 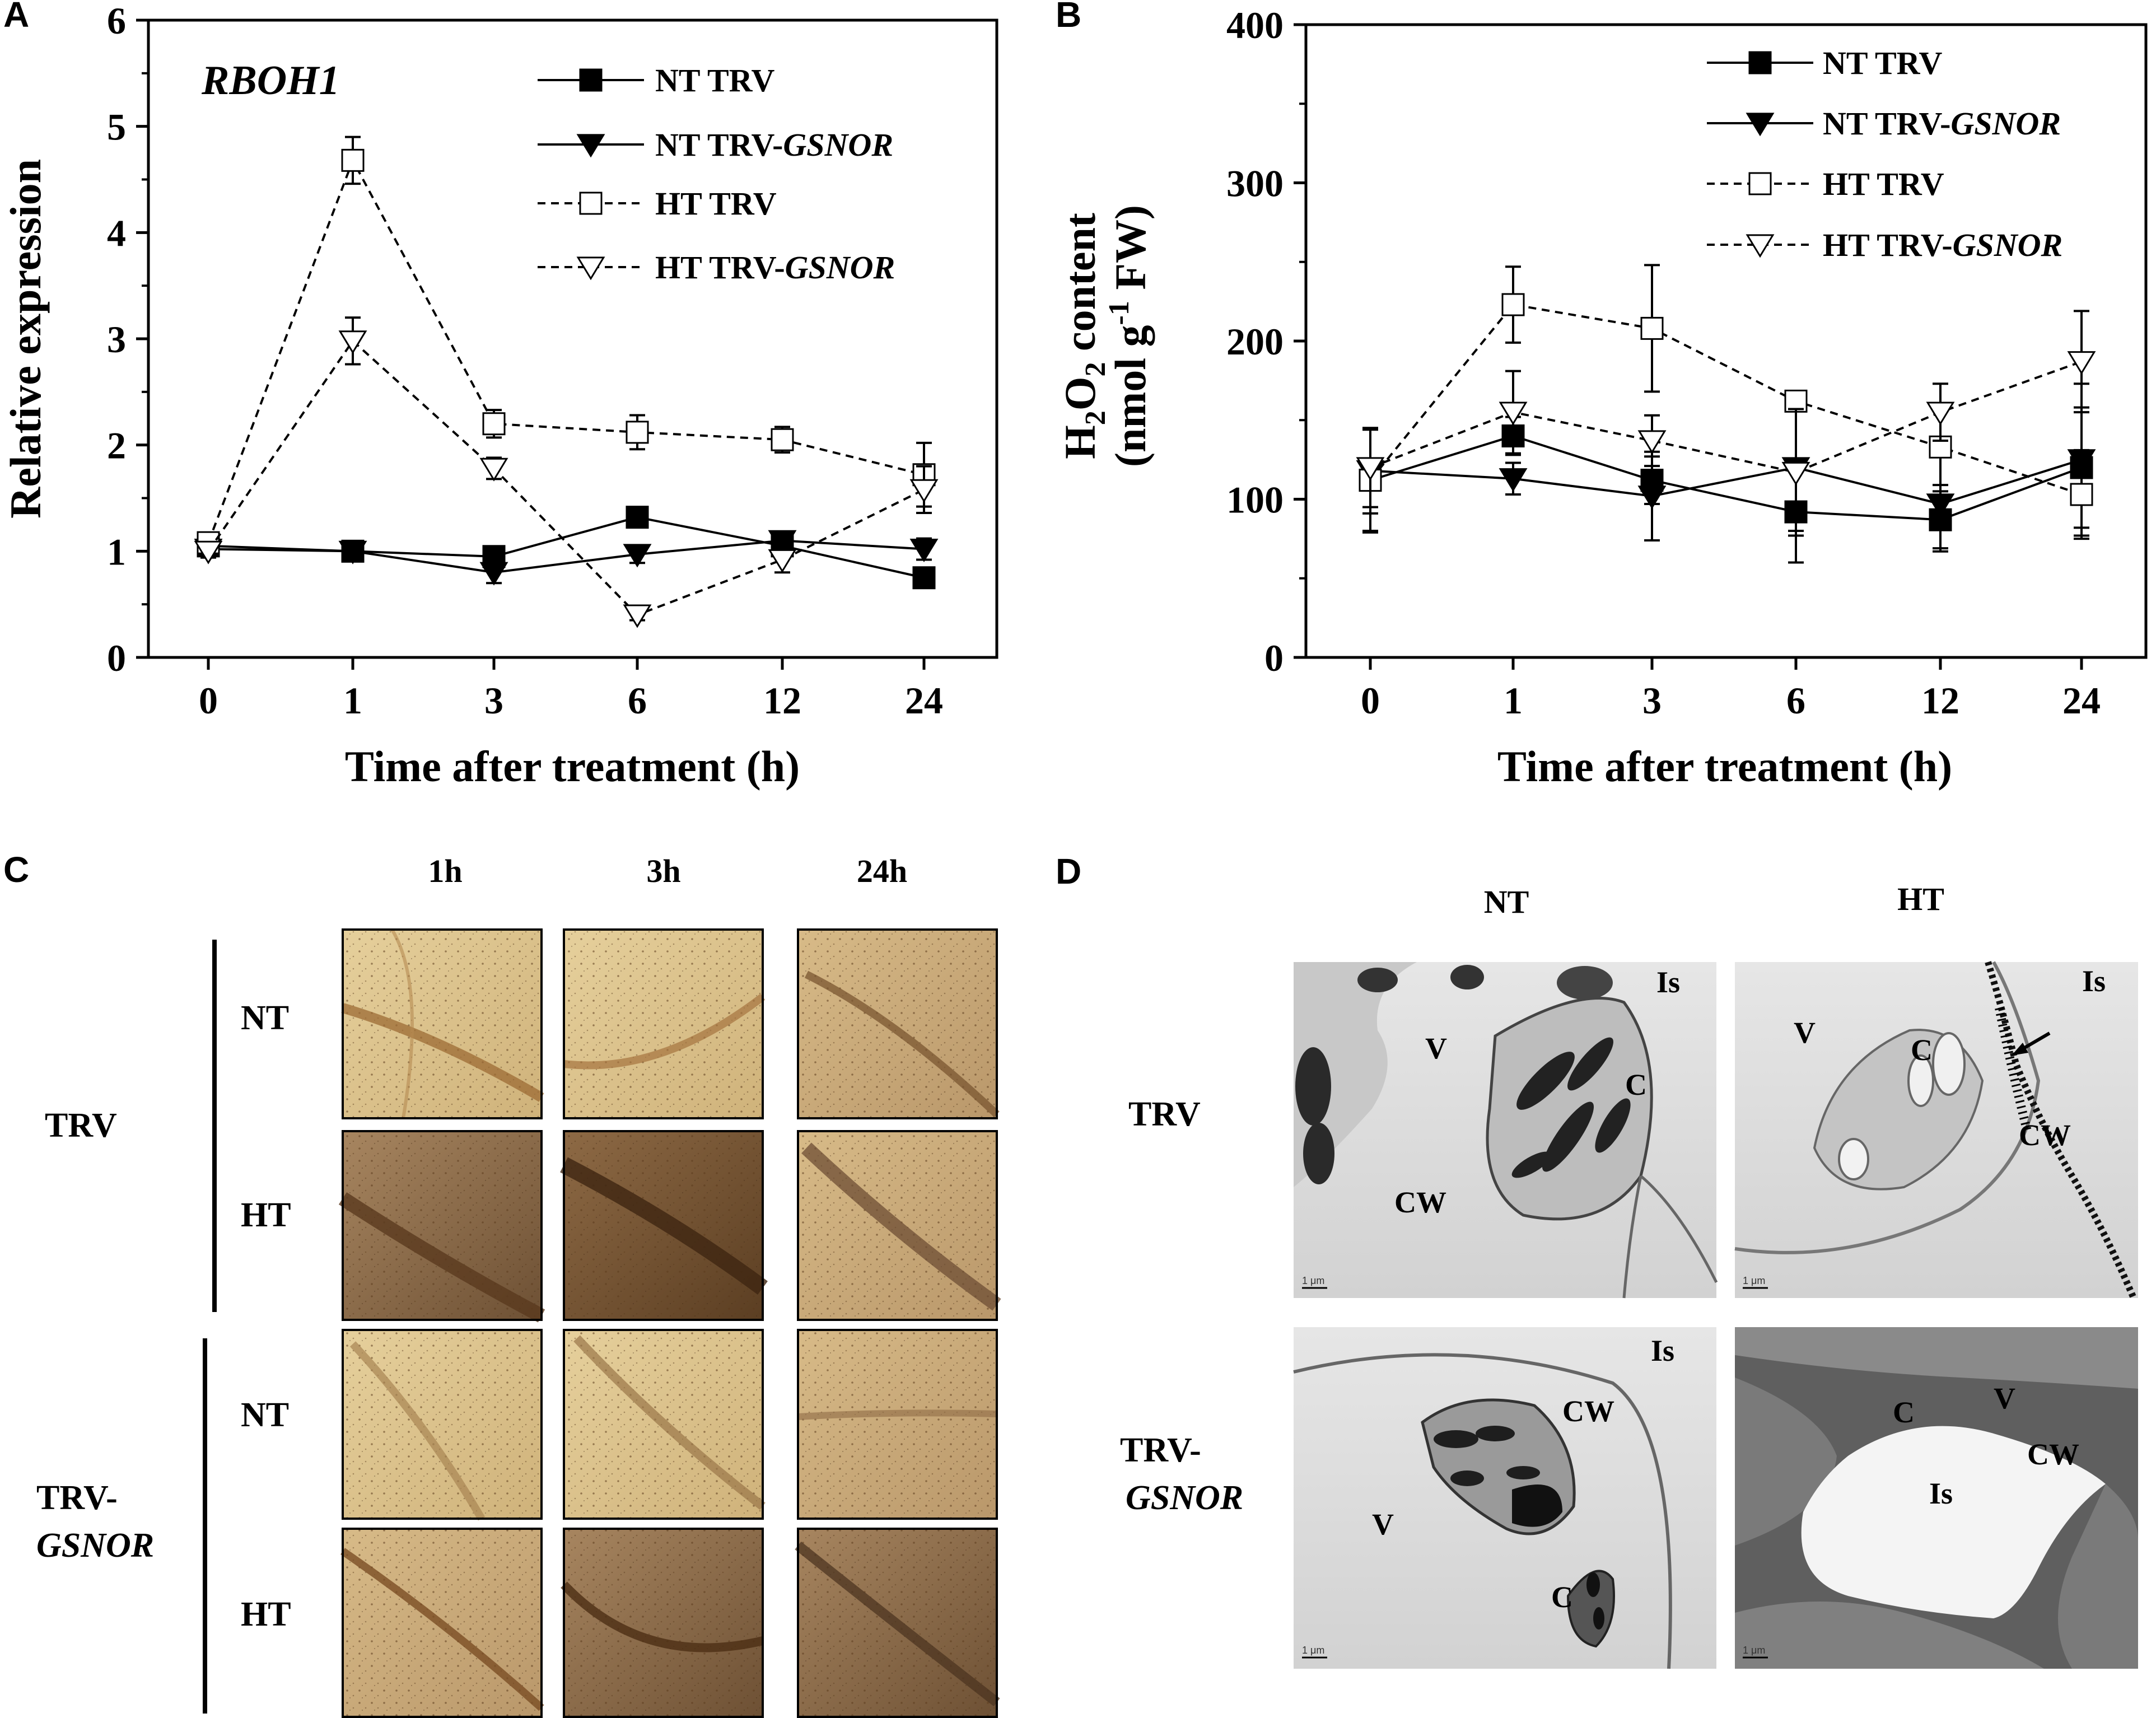 I want to click on series-ht-trv-gsnor, so click(x=567, y=472).